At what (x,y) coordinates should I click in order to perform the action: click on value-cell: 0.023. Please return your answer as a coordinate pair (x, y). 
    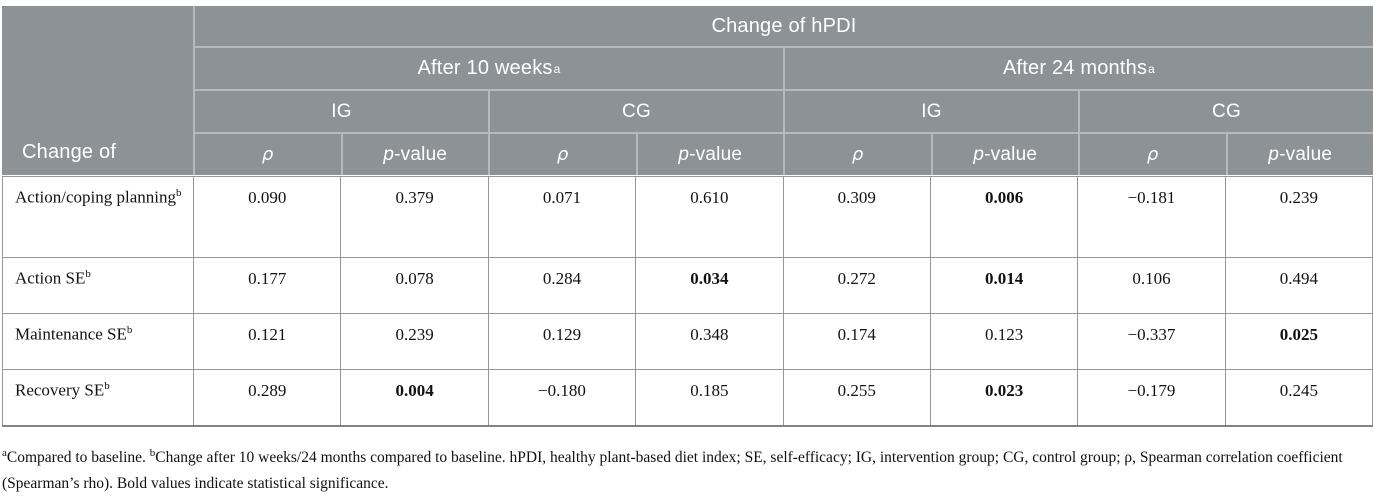
    Looking at the image, I should click on (1004, 398).